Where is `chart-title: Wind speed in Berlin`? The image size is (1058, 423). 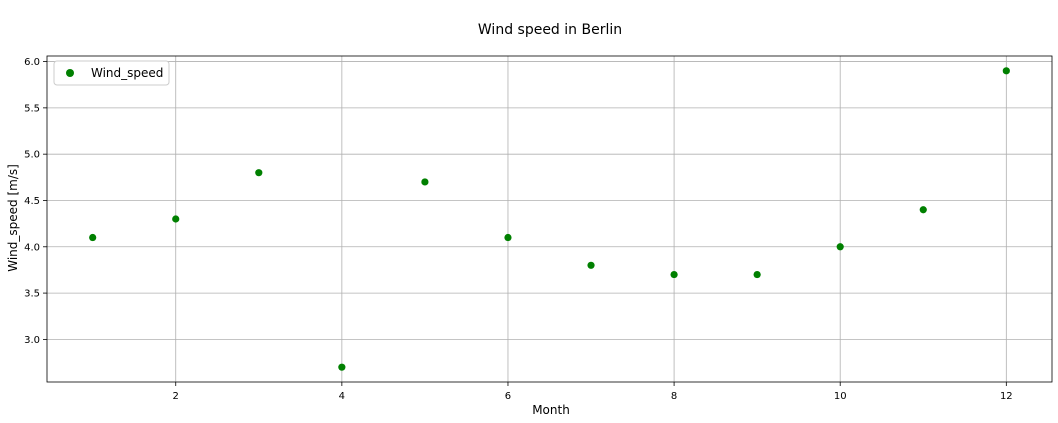 chart-title: Wind speed in Berlin is located at coordinates (550, 30).